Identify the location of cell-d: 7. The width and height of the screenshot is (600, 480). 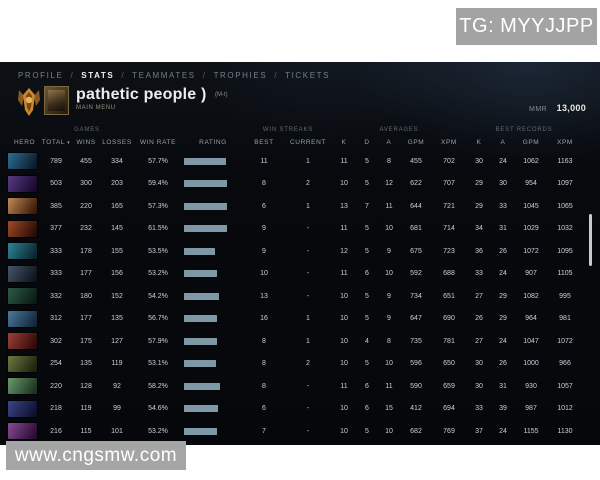
(367, 206).